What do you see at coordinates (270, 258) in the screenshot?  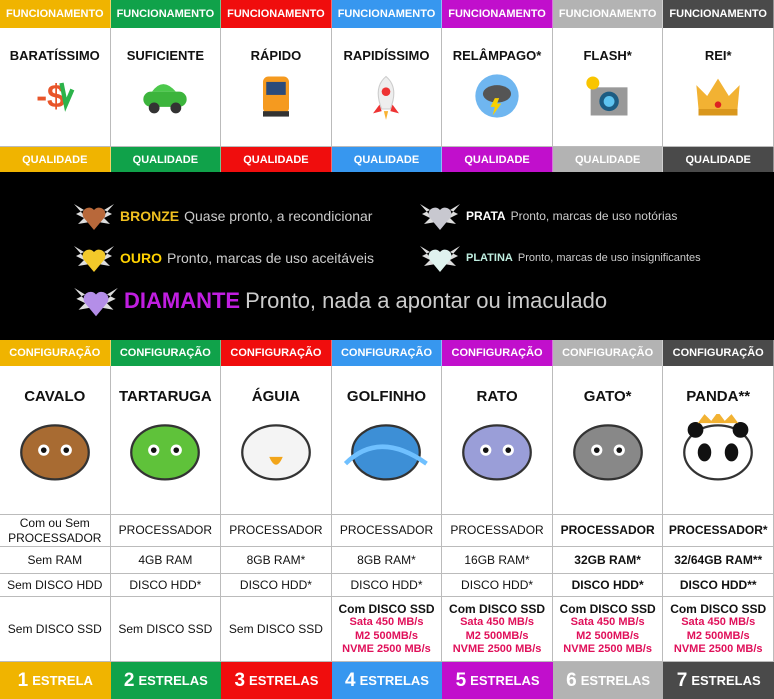 I see `grade-description: Pronto, marcas de uso aceitáveis` at bounding box center [270, 258].